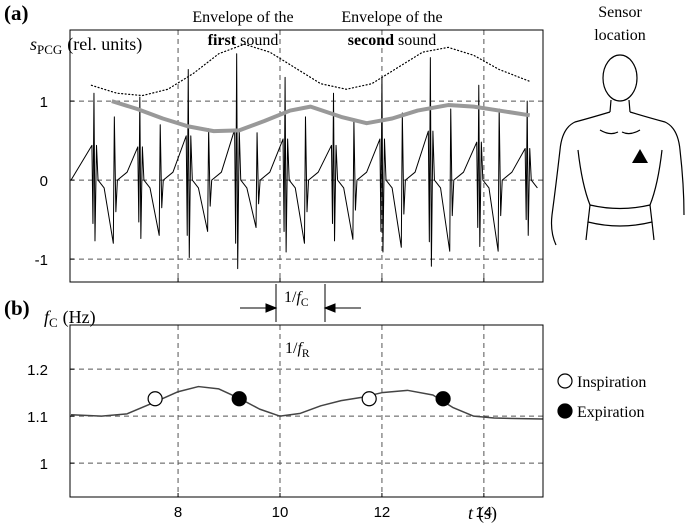  Describe the element at coordinates (620, 132) in the screenshot. I see `chest-lines` at that location.